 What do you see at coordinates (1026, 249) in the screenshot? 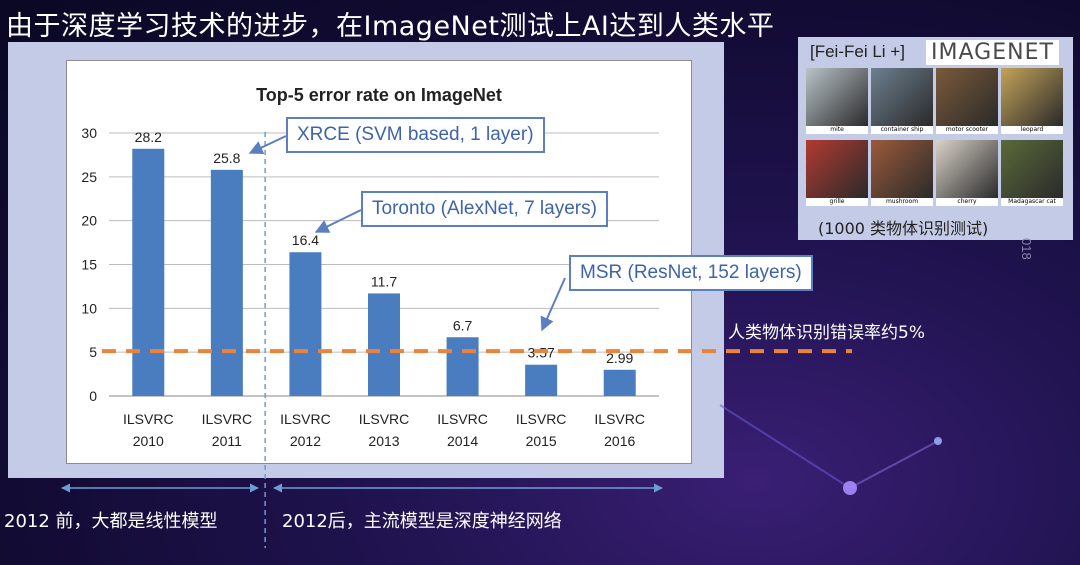
I see `slide-number: 018` at bounding box center [1026, 249].